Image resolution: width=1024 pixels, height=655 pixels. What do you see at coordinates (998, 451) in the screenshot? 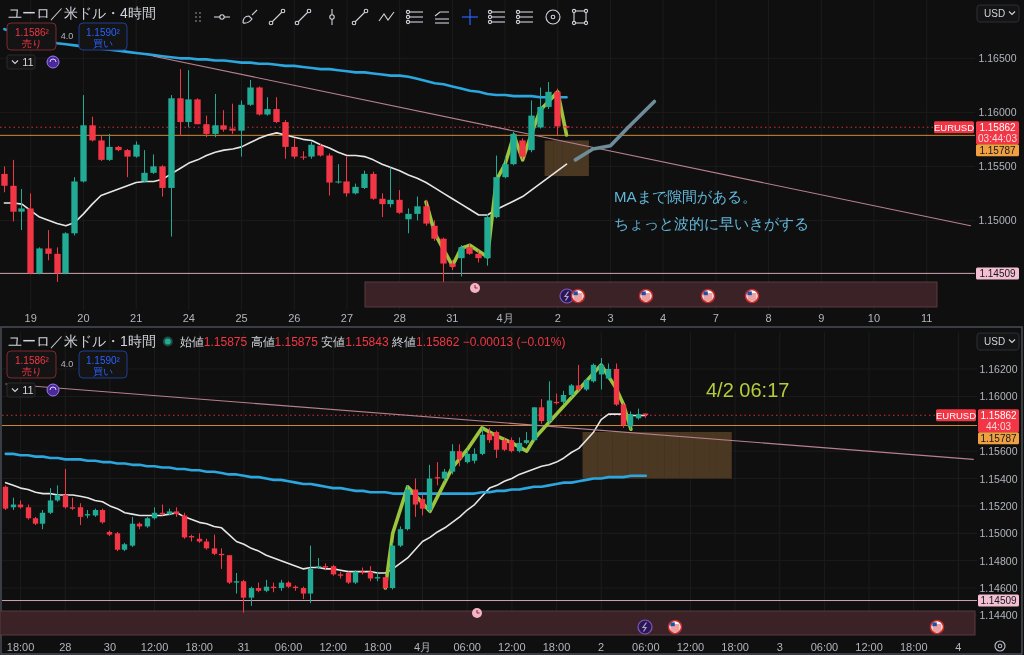
I see `y-tick-label: 1.15600` at bounding box center [998, 451].